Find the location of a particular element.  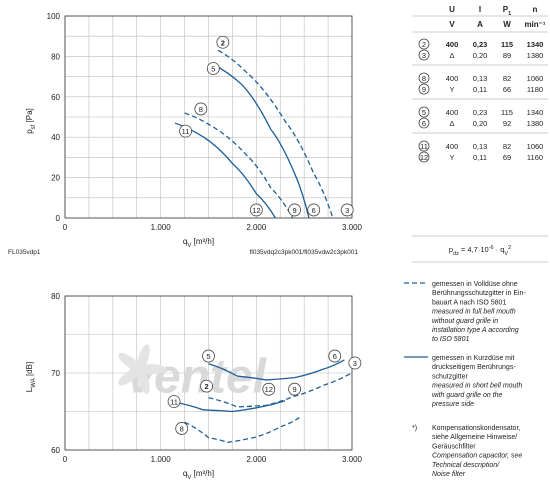

table-cell-U: Y is located at coordinates (451, 157).